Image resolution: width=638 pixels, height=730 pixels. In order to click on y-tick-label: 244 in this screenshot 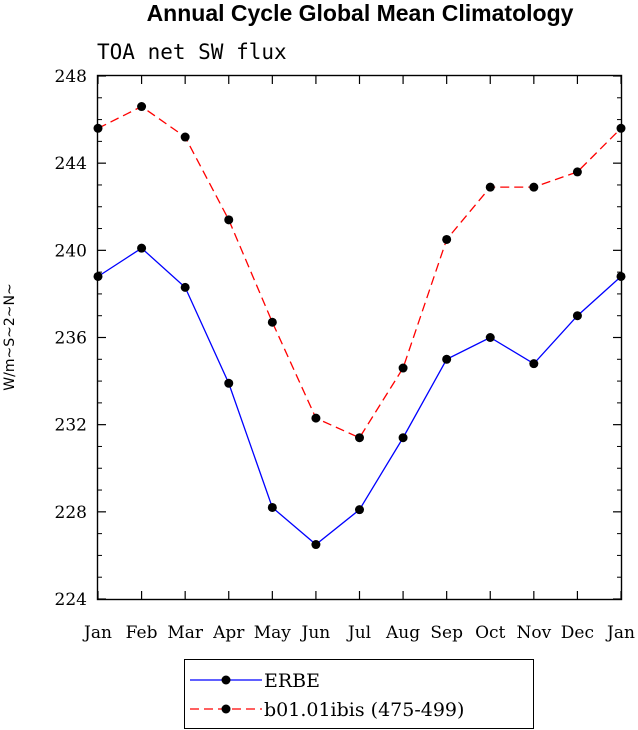, I will do `click(71, 164)`.